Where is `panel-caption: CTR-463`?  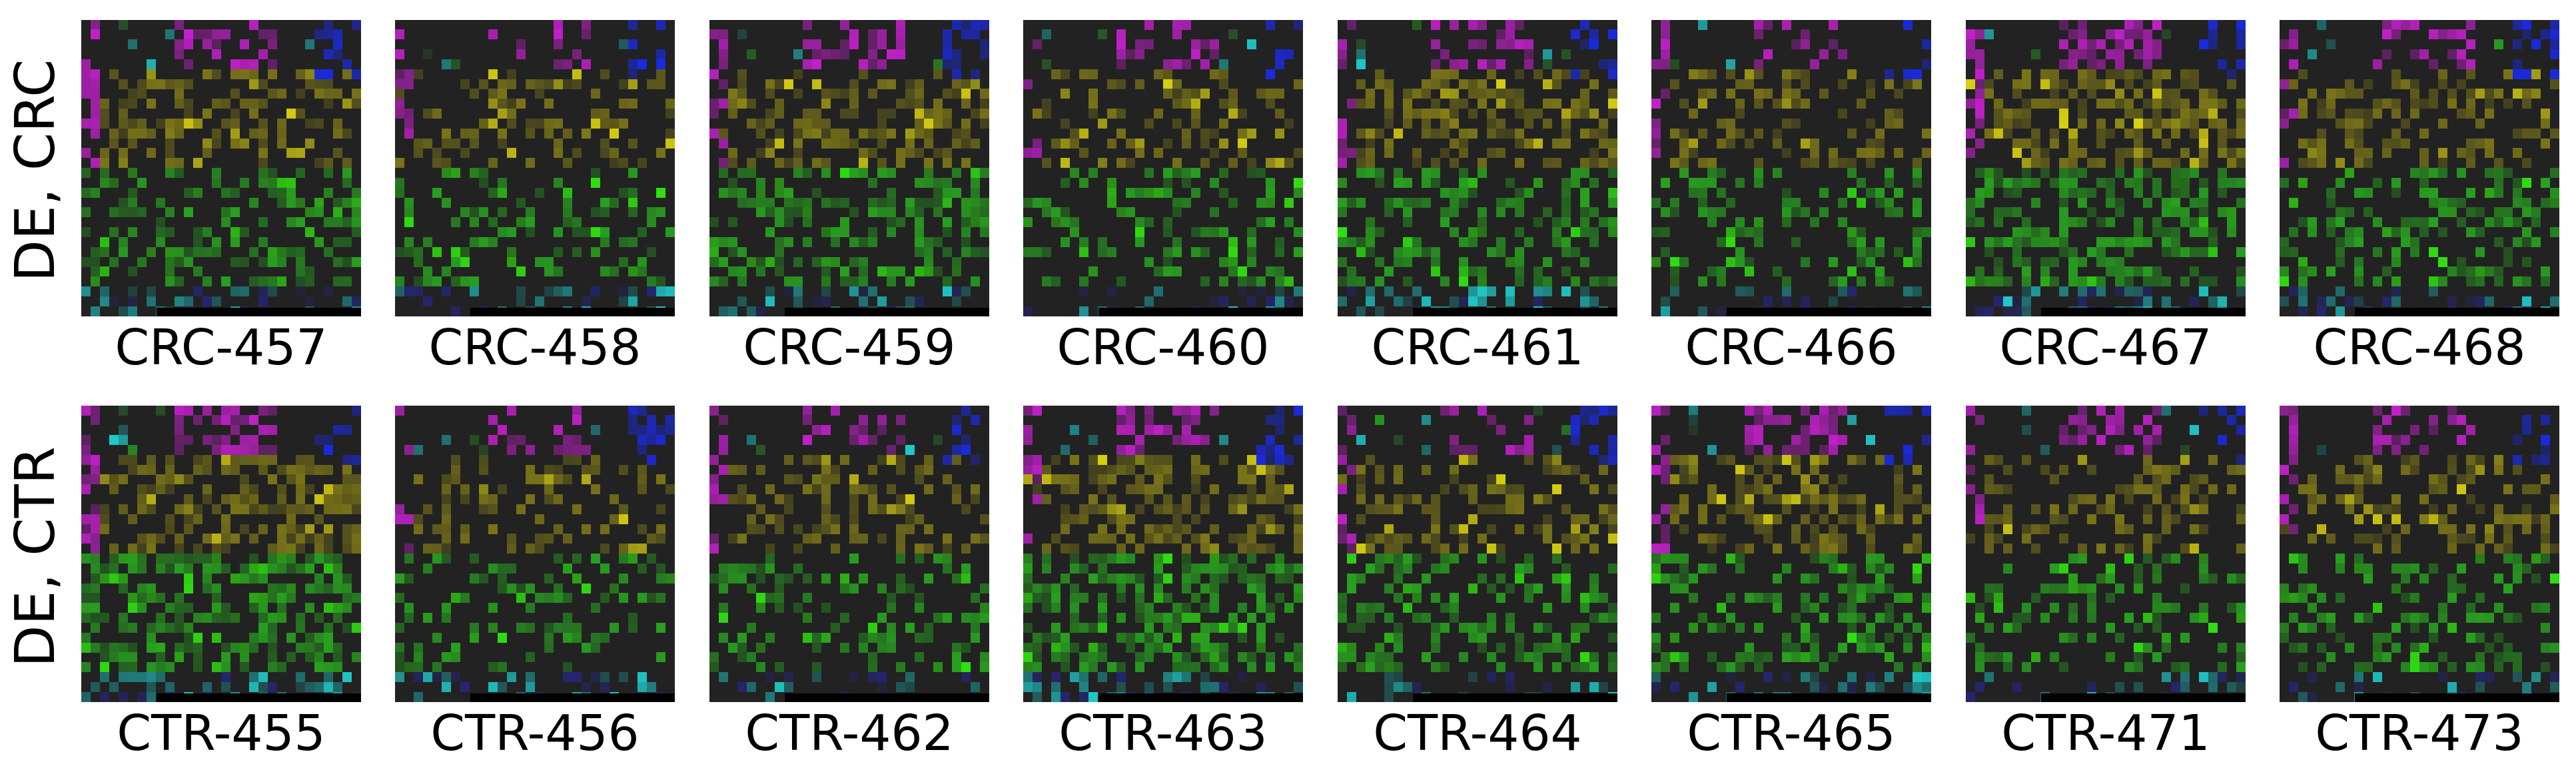
panel-caption: CTR-463 is located at coordinates (1163, 733).